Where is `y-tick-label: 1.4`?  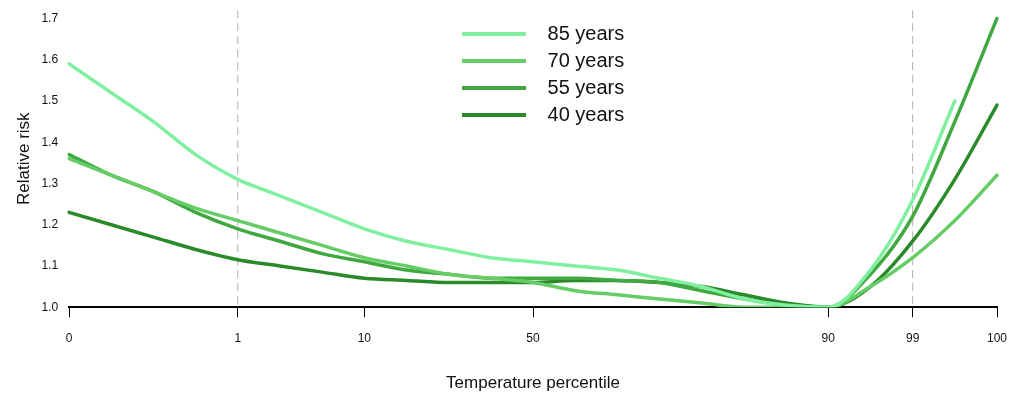
y-tick-label: 1.4 is located at coordinates (50, 141).